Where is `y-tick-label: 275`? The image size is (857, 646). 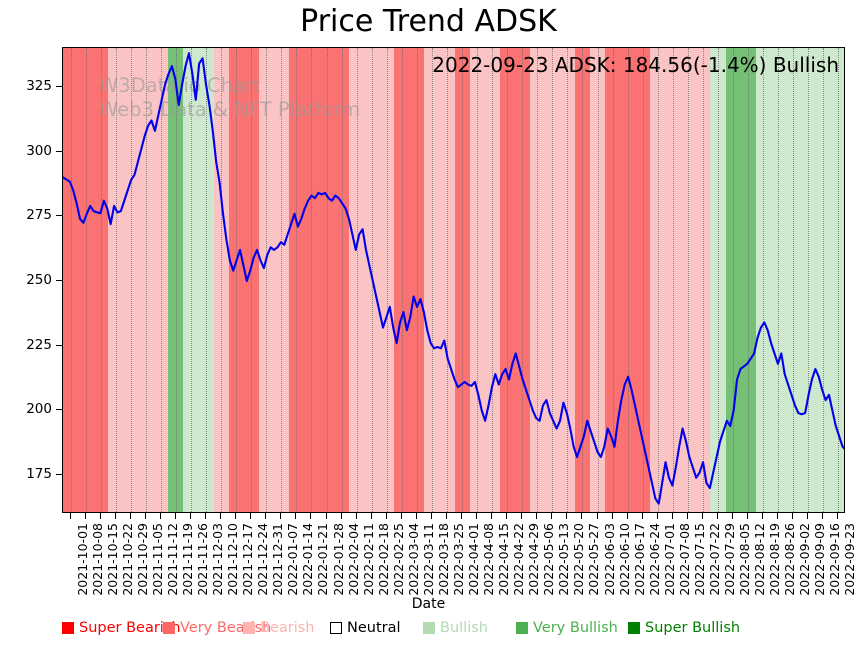 y-tick-label: 275 is located at coordinates (39, 215).